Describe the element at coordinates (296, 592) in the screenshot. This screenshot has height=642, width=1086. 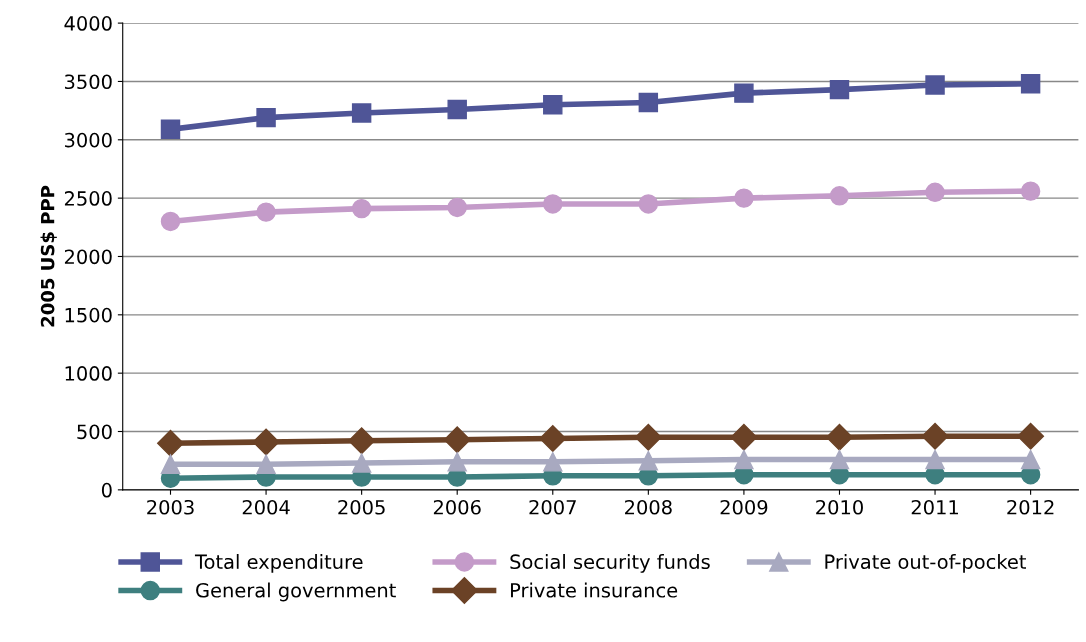
I see `legend-label: General government` at that location.